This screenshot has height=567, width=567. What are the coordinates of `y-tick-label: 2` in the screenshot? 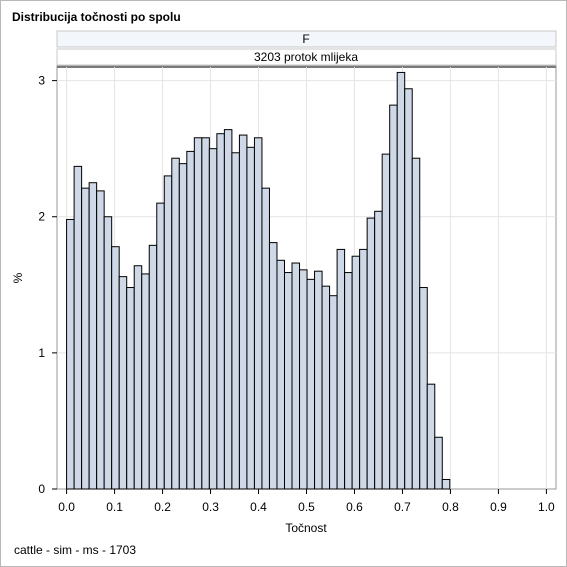 It's located at (41, 217).